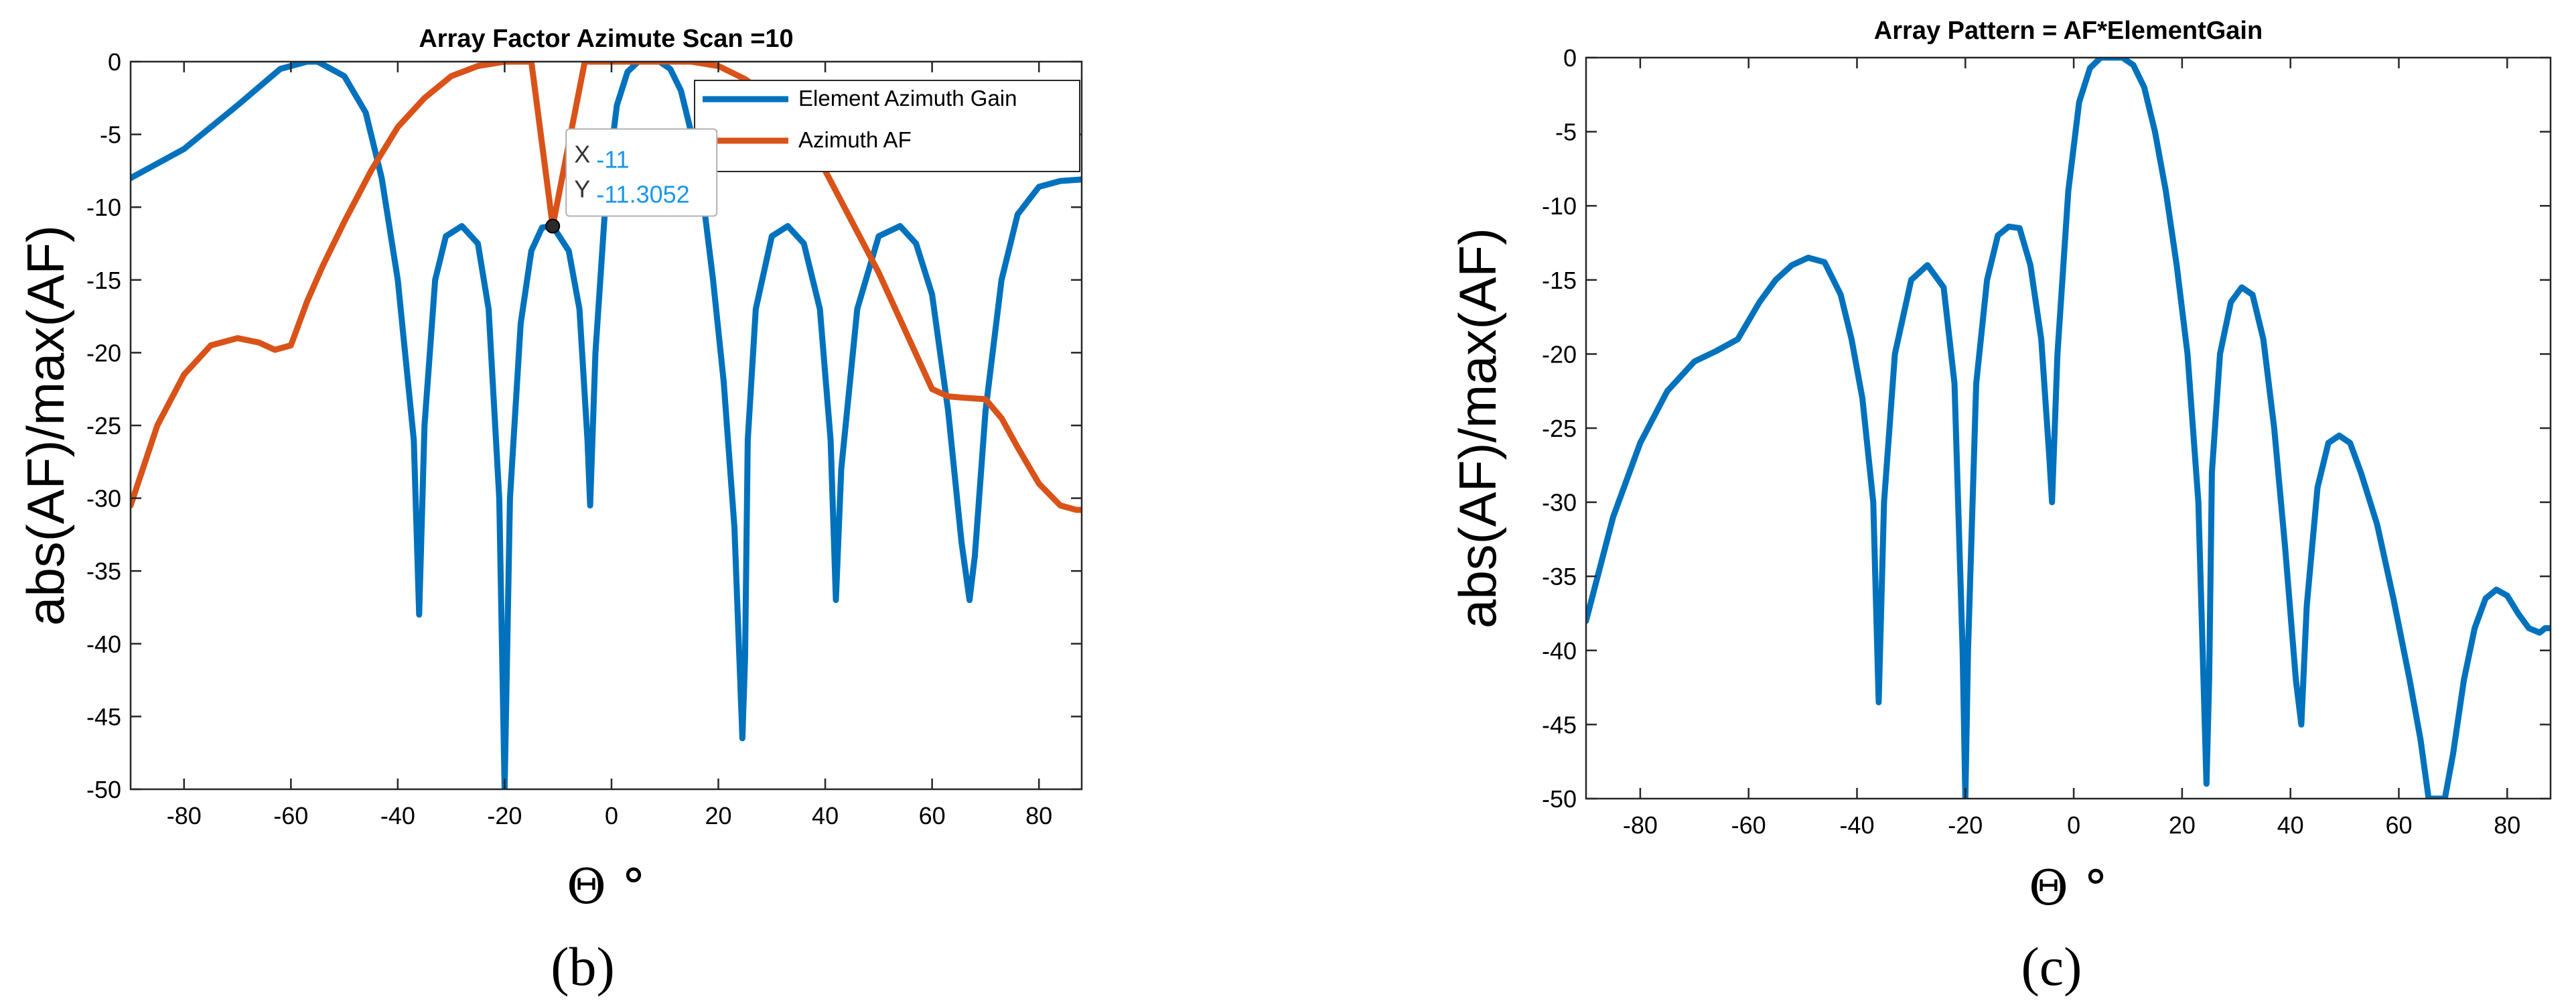  What do you see at coordinates (855, 139) in the screenshot?
I see `legend-entry-2: Azimuth AF` at bounding box center [855, 139].